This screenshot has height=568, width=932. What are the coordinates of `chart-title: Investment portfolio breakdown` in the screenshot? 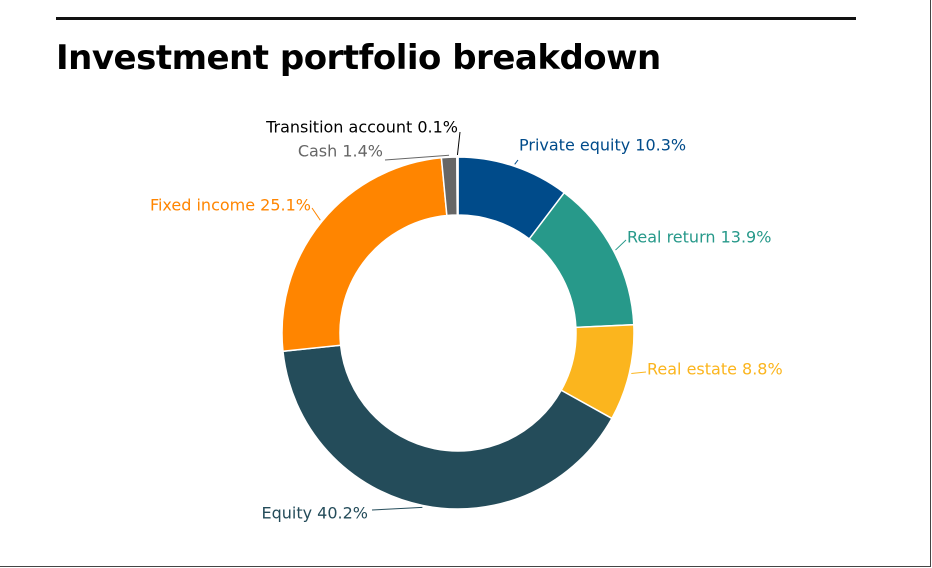 It's located at (358, 58).